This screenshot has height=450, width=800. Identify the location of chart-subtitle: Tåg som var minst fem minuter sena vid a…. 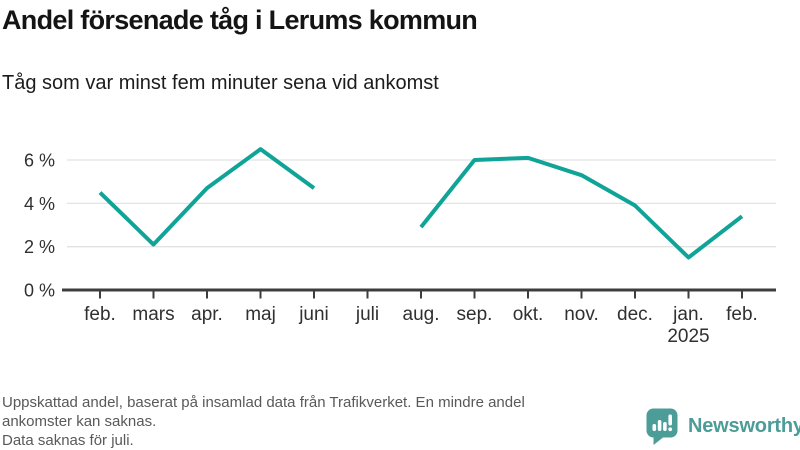
(220, 83).